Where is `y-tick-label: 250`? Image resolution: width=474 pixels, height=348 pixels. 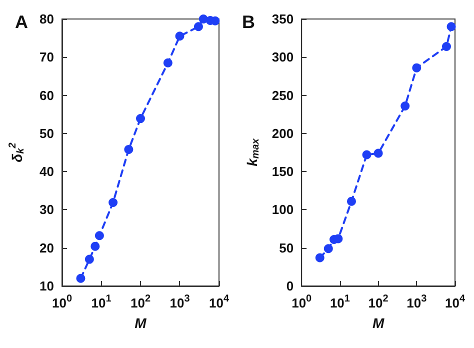 y-tick-label: 250 is located at coordinates (283, 95).